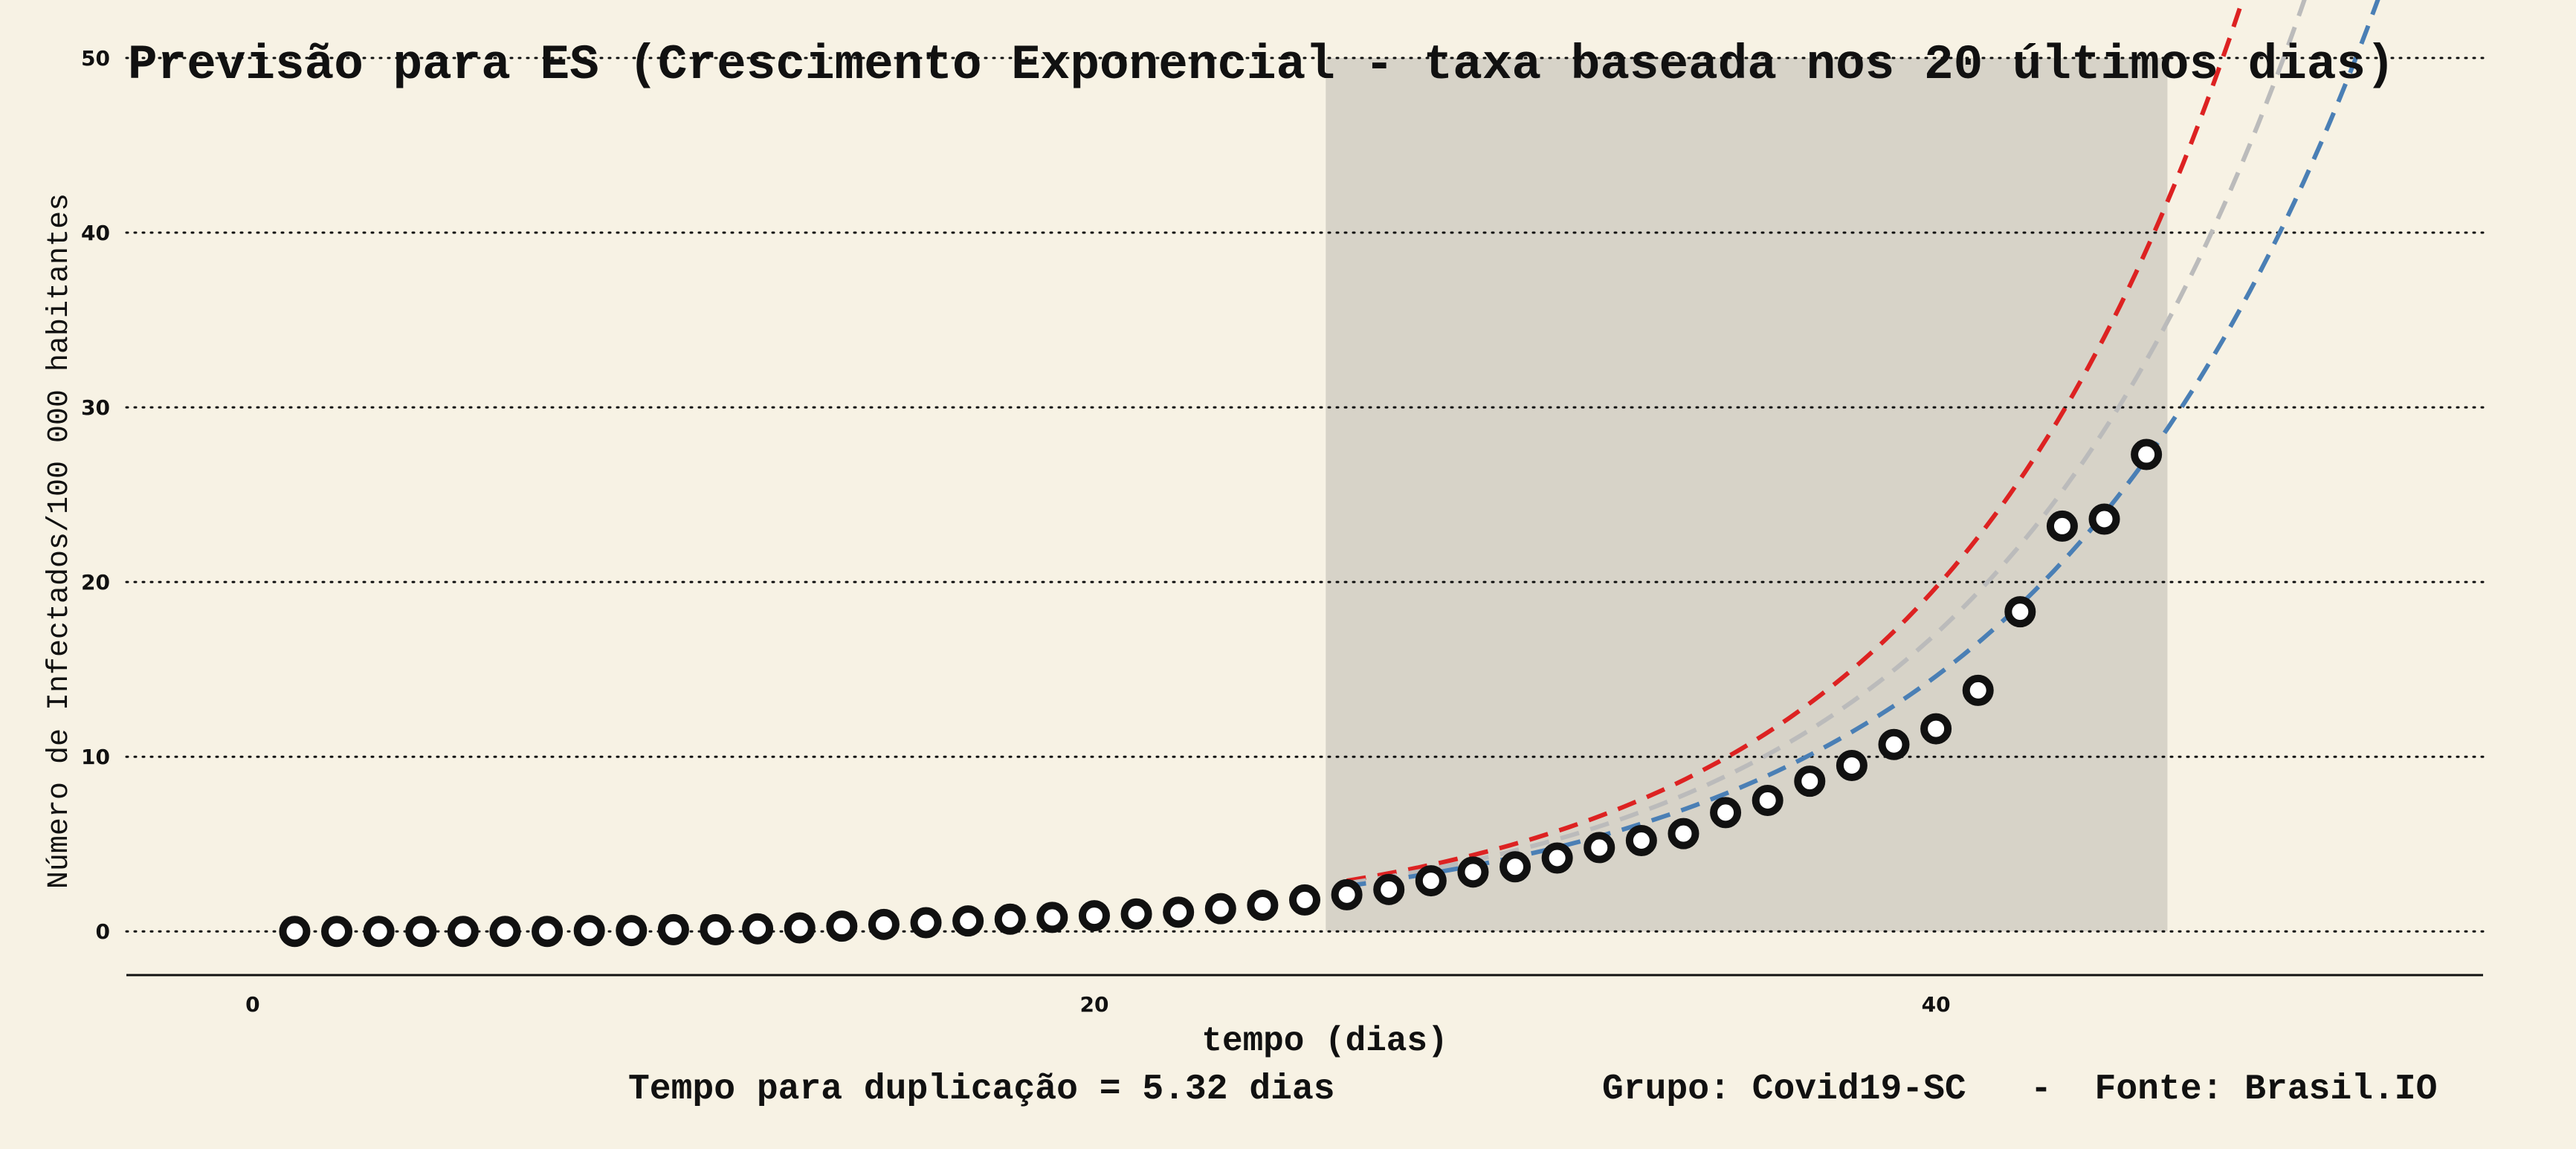 This screenshot has height=1149, width=2576. Describe the element at coordinates (95, 582) in the screenshot. I see `y-tick-label: 20` at that location.